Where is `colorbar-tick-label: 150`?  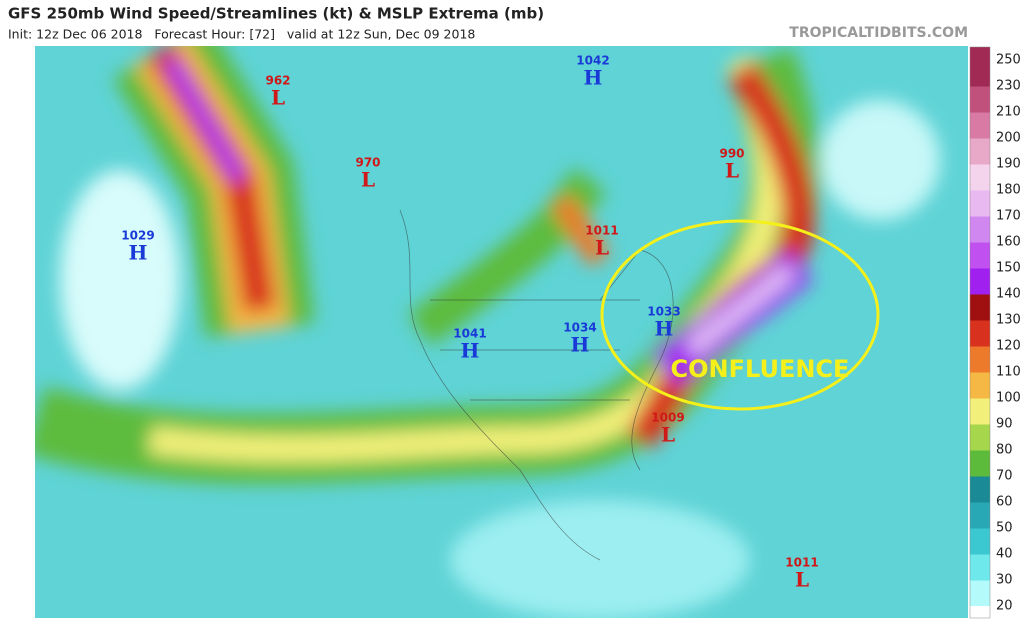 colorbar-tick-label: 150 is located at coordinates (1008, 268).